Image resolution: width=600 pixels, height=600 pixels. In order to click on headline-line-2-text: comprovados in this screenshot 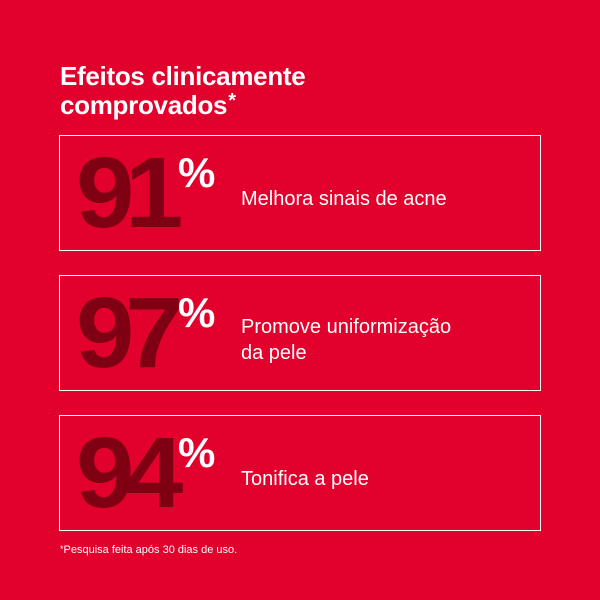, I will do `click(144, 105)`.